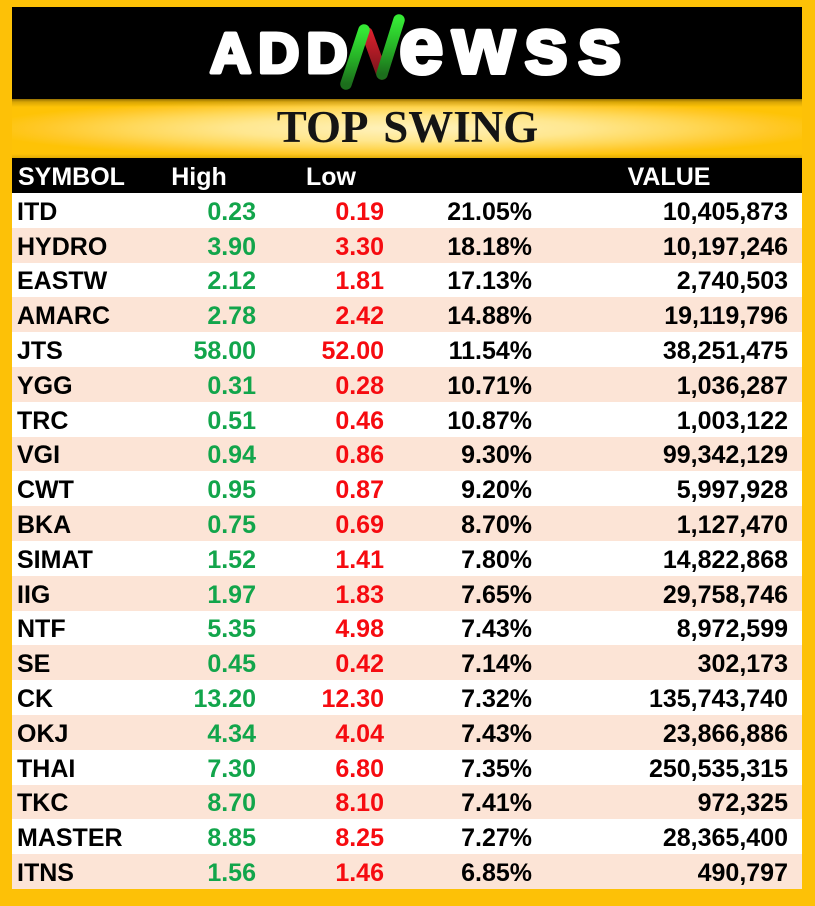 This screenshot has width=815, height=906. What do you see at coordinates (282, 54) in the screenshot?
I see `svg-text: ADD` at bounding box center [282, 54].